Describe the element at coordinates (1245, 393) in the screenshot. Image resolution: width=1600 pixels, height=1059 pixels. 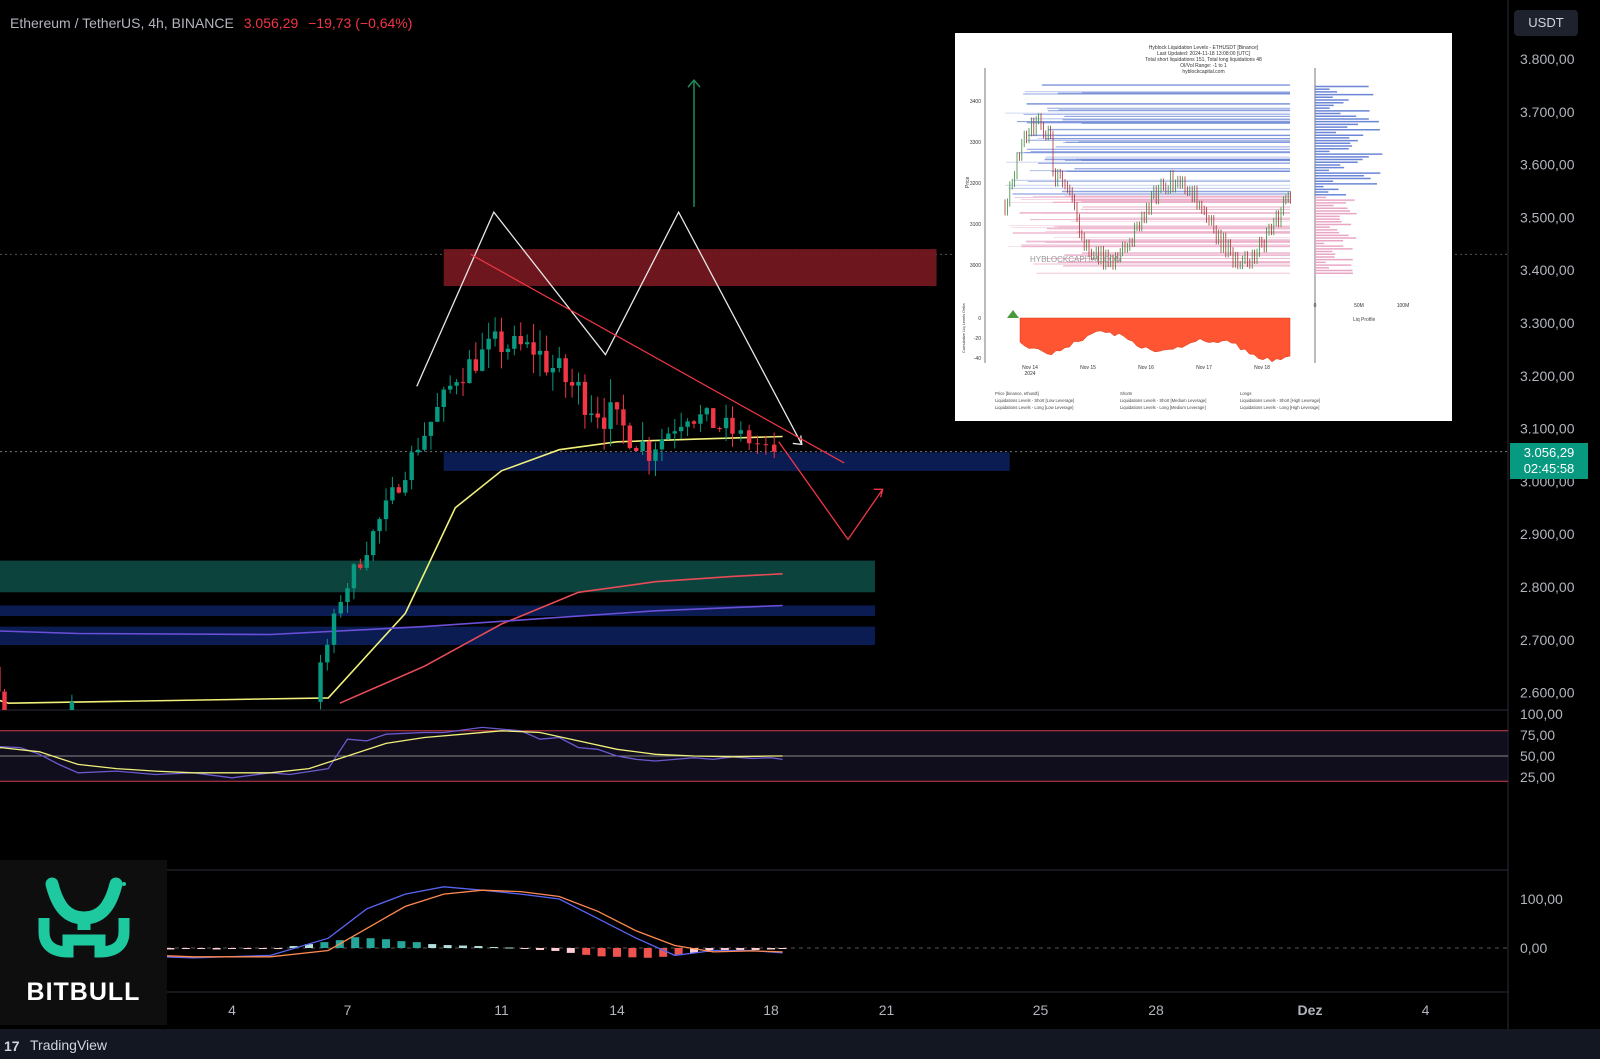
I see `inset-legend-item: Longs` at that location.